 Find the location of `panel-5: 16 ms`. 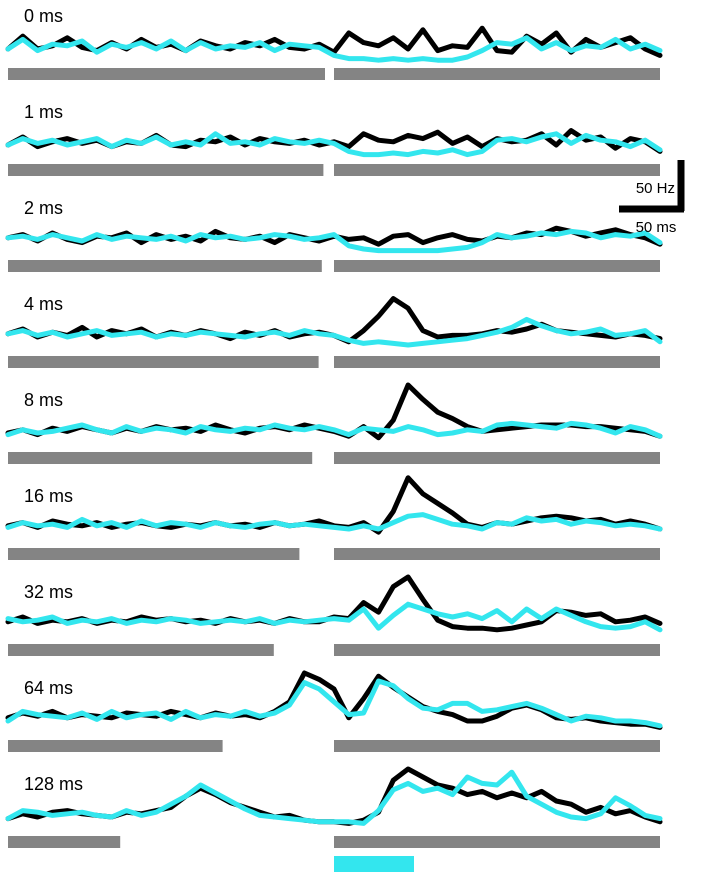

panel-5: 16 ms is located at coordinates (334, 517).